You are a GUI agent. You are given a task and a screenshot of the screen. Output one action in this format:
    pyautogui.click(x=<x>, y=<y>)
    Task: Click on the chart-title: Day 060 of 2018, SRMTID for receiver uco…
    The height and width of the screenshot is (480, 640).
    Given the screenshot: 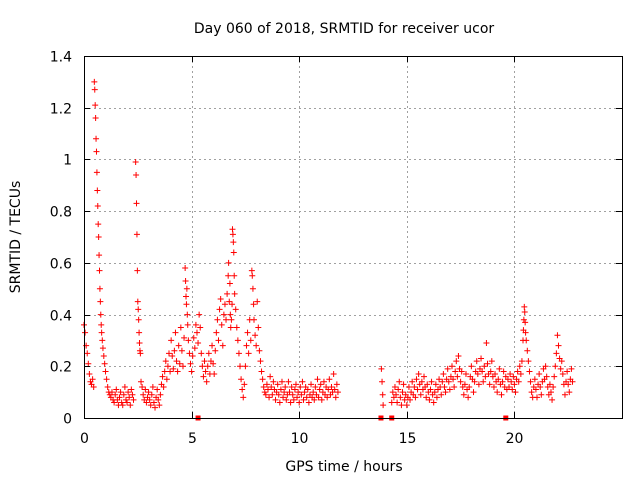 What is the action you would take?
    pyautogui.click(x=344, y=29)
    